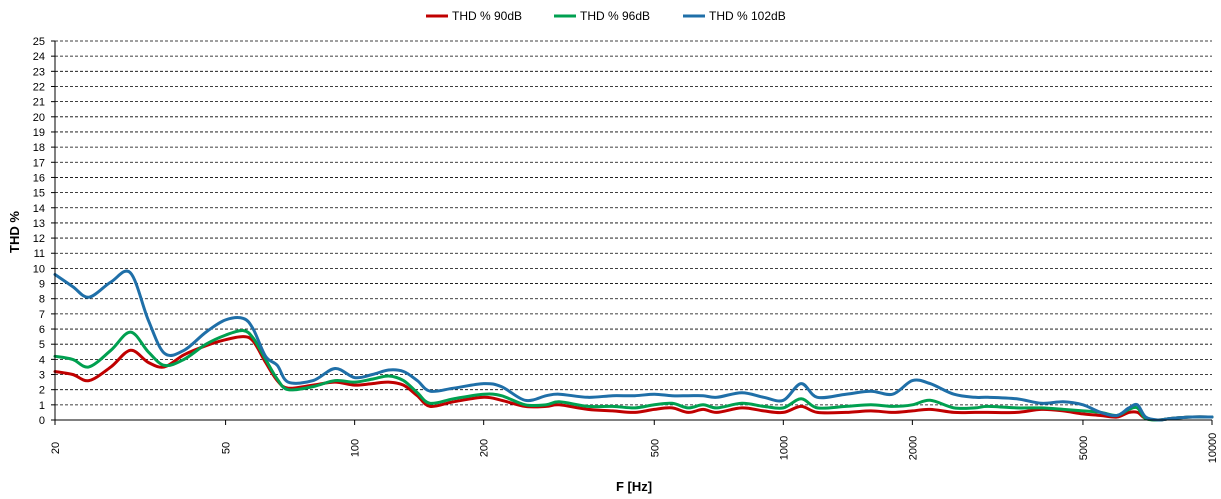 The height and width of the screenshot is (499, 1221). I want to click on y-tick-label: 3, so click(42, 376).